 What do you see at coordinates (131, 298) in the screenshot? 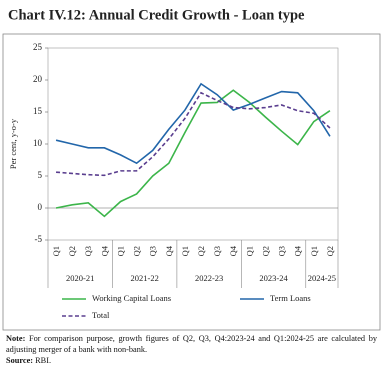
I see `legend-label: Working Capital Loans` at bounding box center [131, 298].